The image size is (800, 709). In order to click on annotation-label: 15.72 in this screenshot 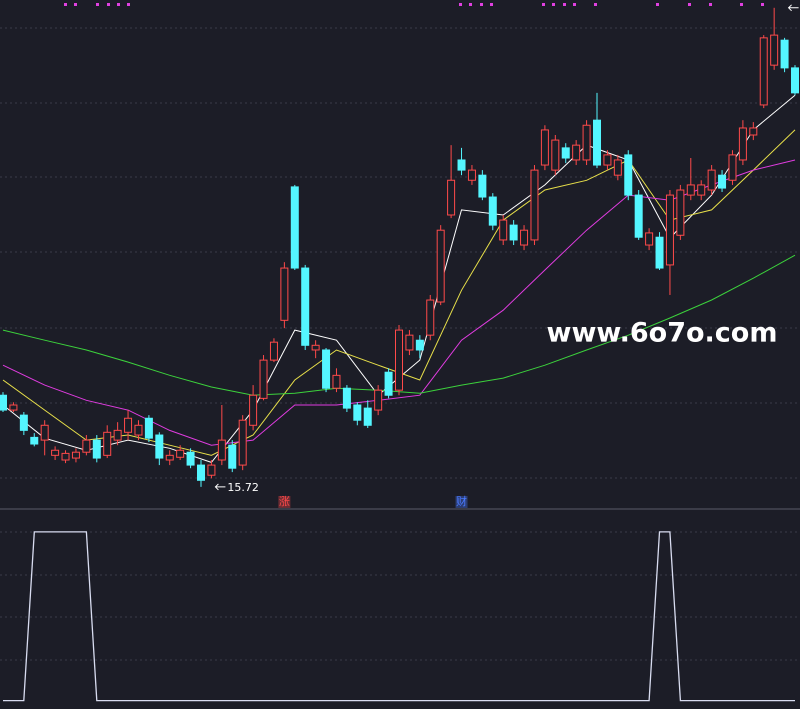, I will do `click(243, 487)`.